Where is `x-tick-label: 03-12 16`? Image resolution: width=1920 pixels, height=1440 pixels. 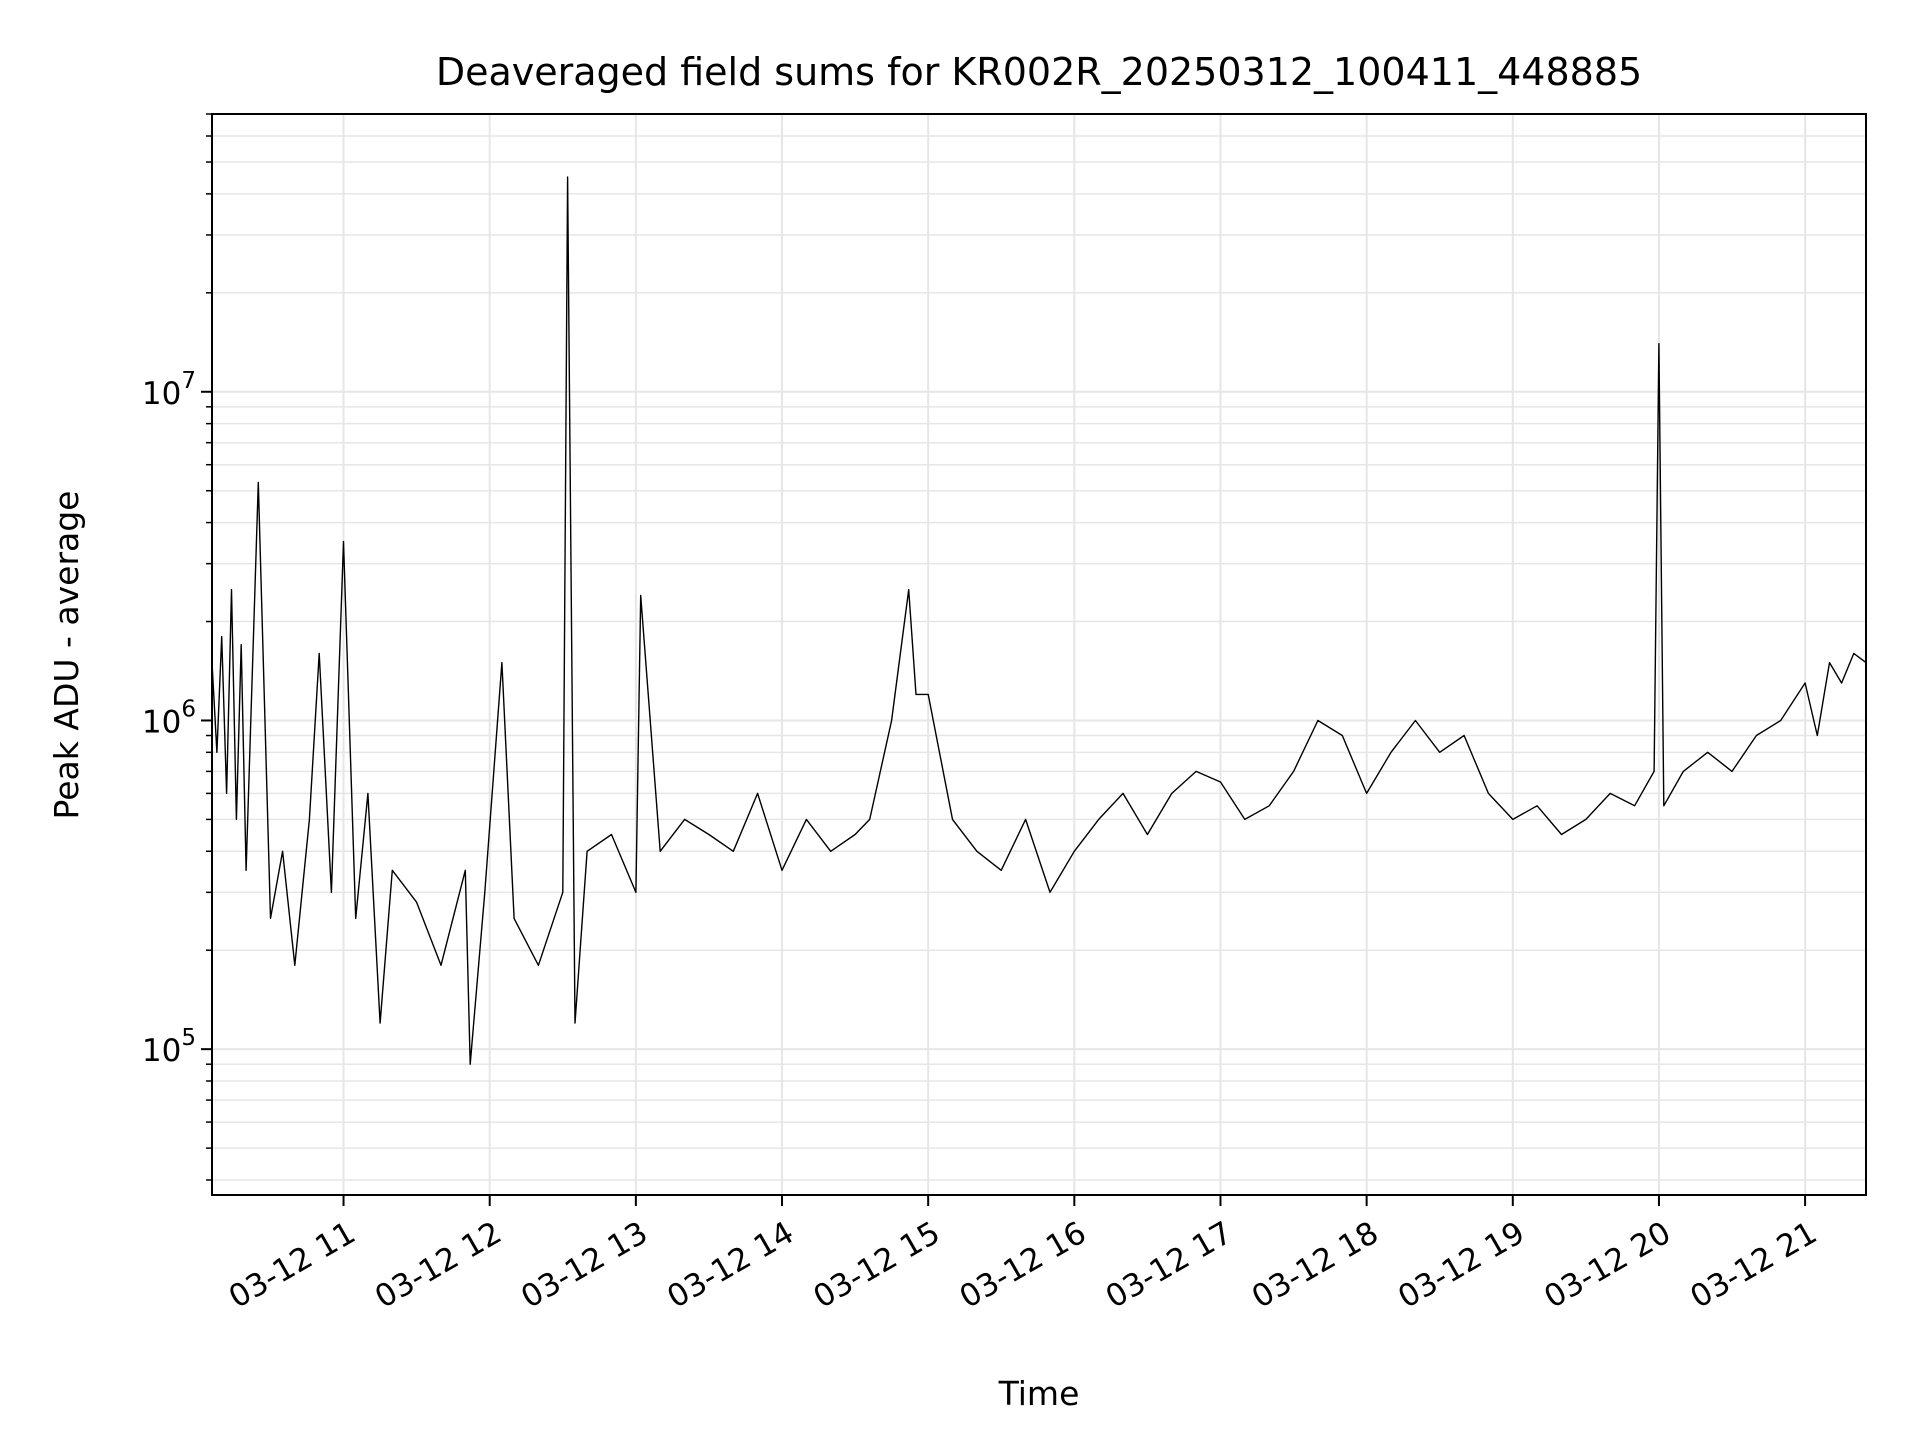 x-tick-label: 03-12 16 is located at coordinates (1023, 1265).